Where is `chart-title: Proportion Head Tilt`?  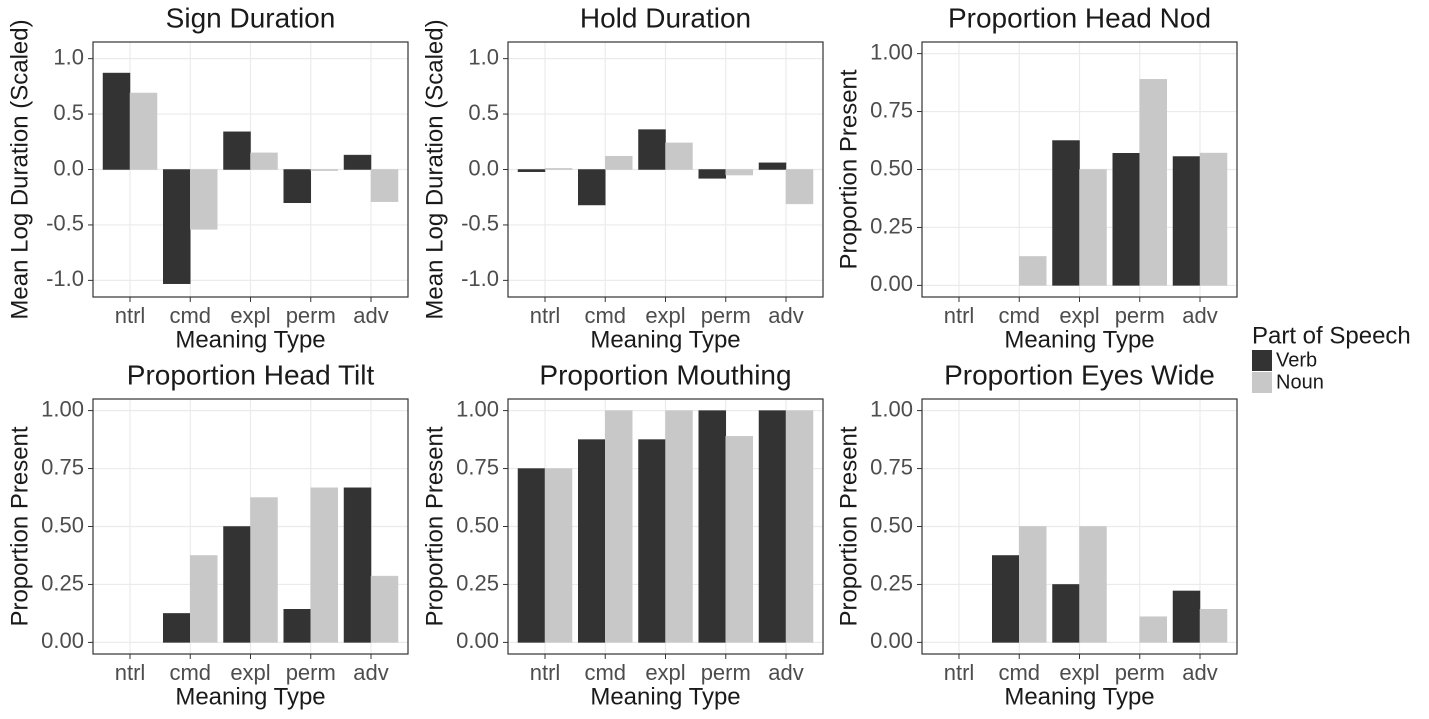
chart-title: Proportion Head Tilt is located at coordinates (251, 374).